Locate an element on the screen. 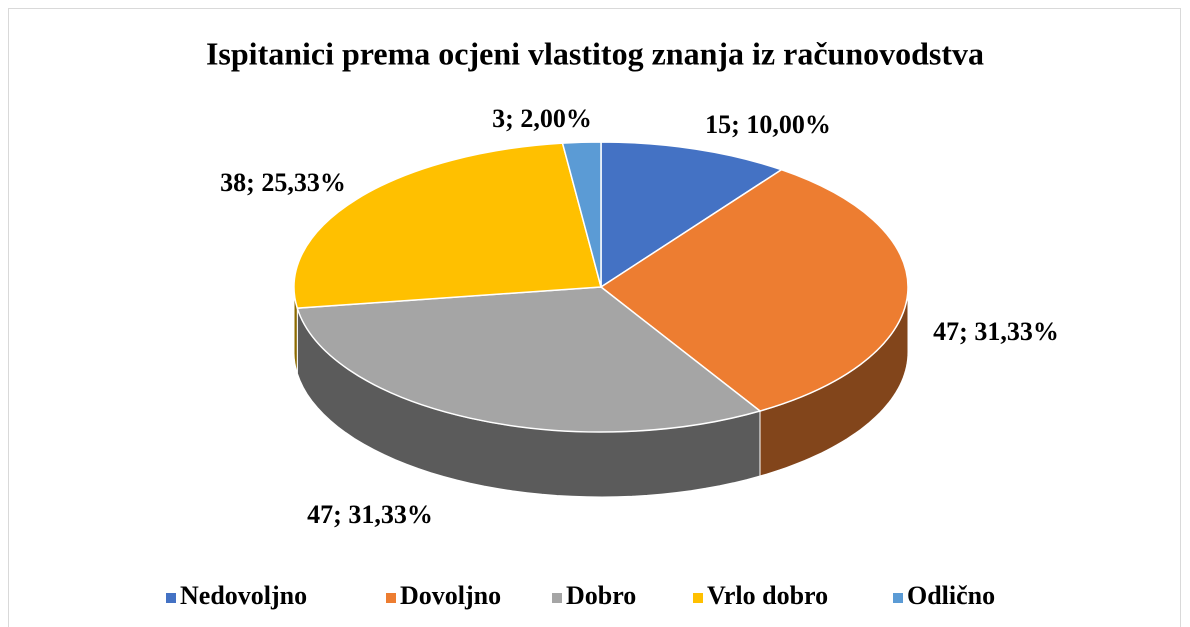  legend-label: Dobro is located at coordinates (601, 595).